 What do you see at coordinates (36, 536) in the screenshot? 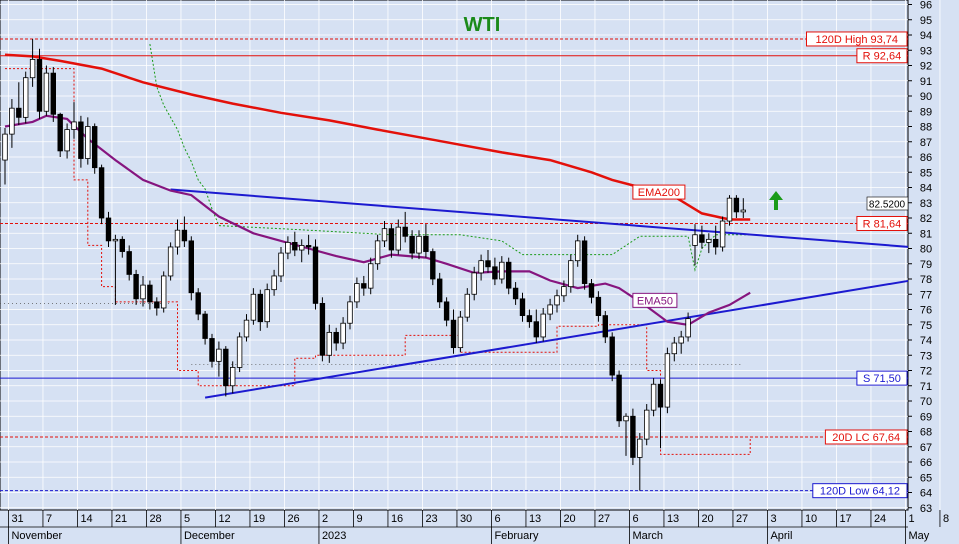
I see `x-period-label: November` at bounding box center [36, 536].